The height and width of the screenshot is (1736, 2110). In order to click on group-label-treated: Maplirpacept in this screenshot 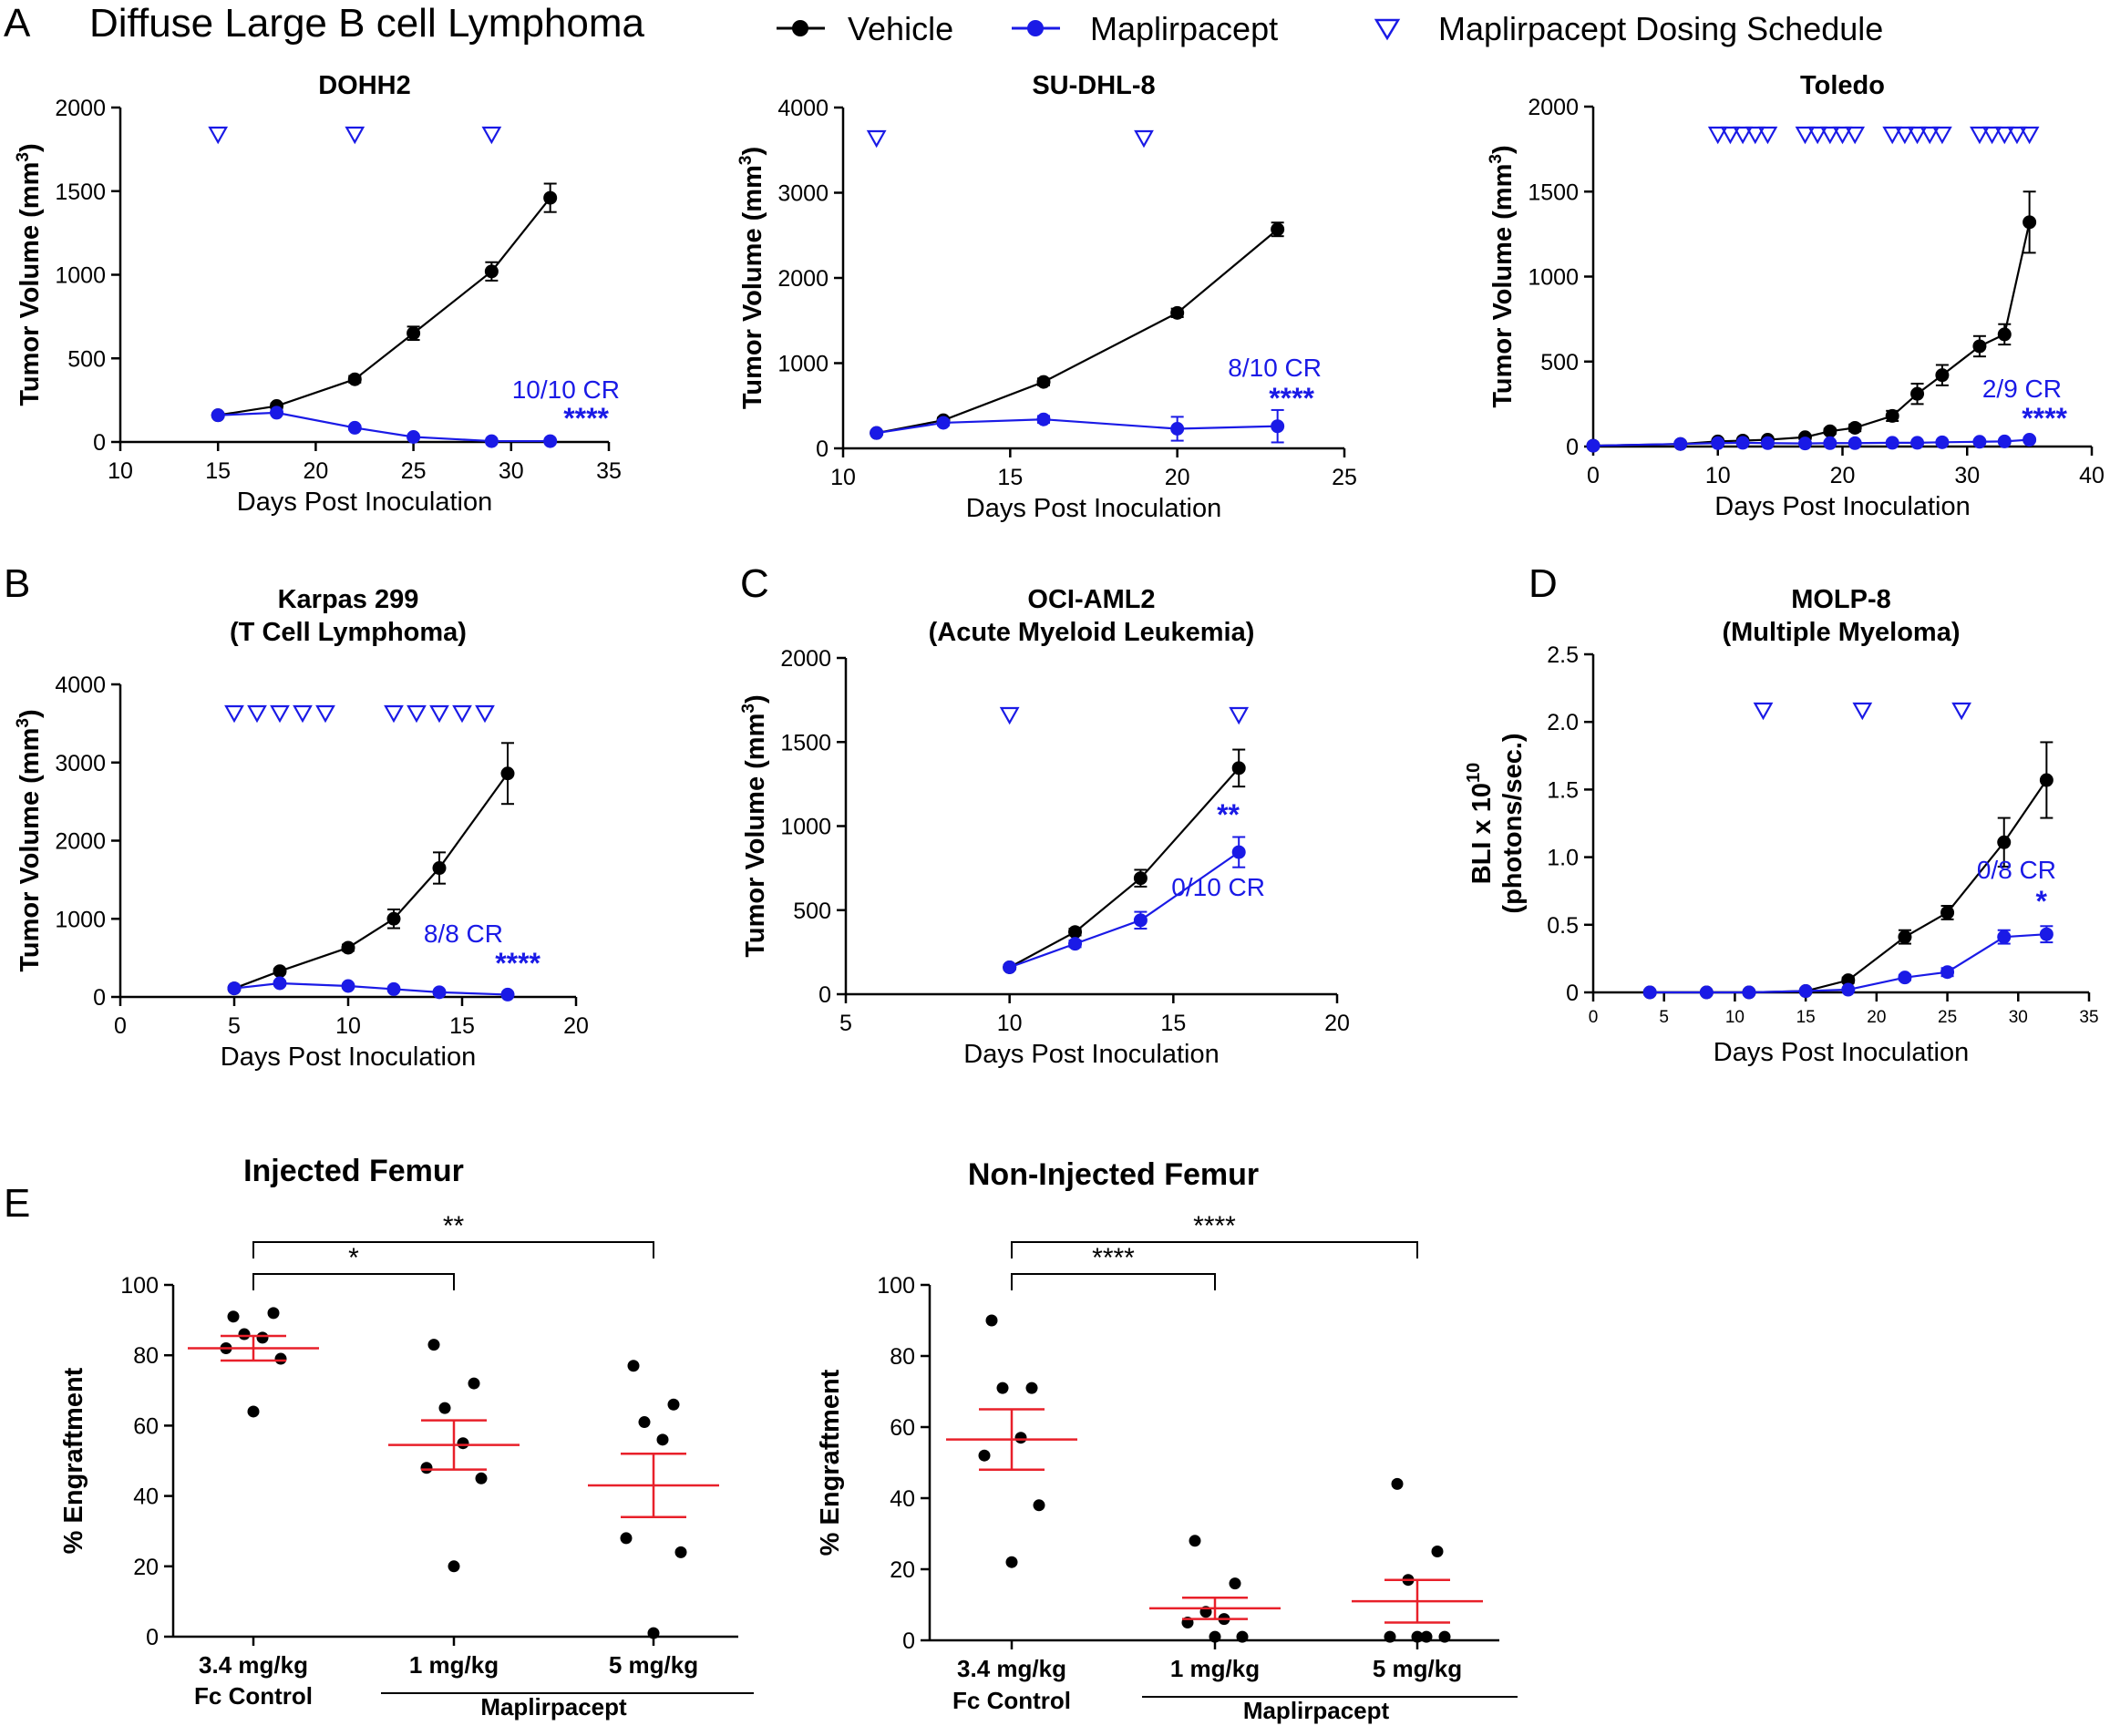, I will do `click(1316, 1710)`.